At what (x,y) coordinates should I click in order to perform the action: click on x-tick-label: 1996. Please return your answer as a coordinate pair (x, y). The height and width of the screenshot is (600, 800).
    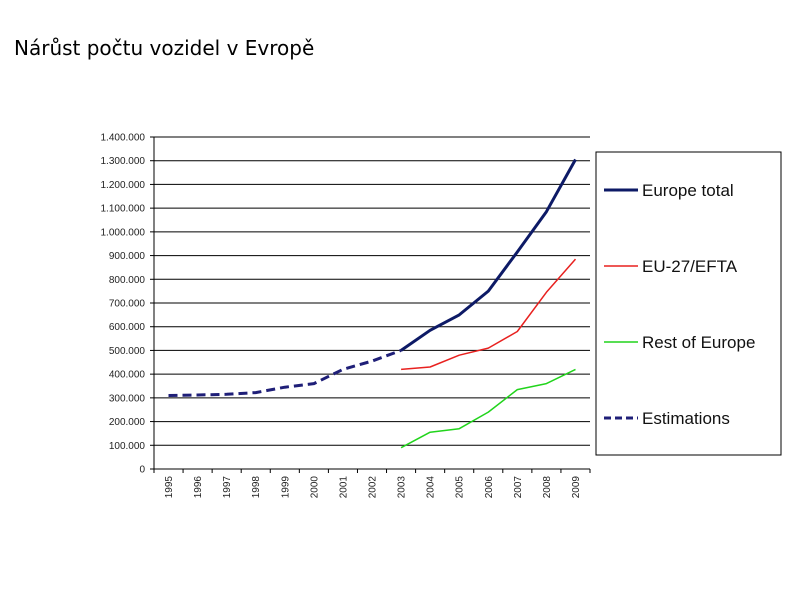
    Looking at the image, I should click on (198, 487).